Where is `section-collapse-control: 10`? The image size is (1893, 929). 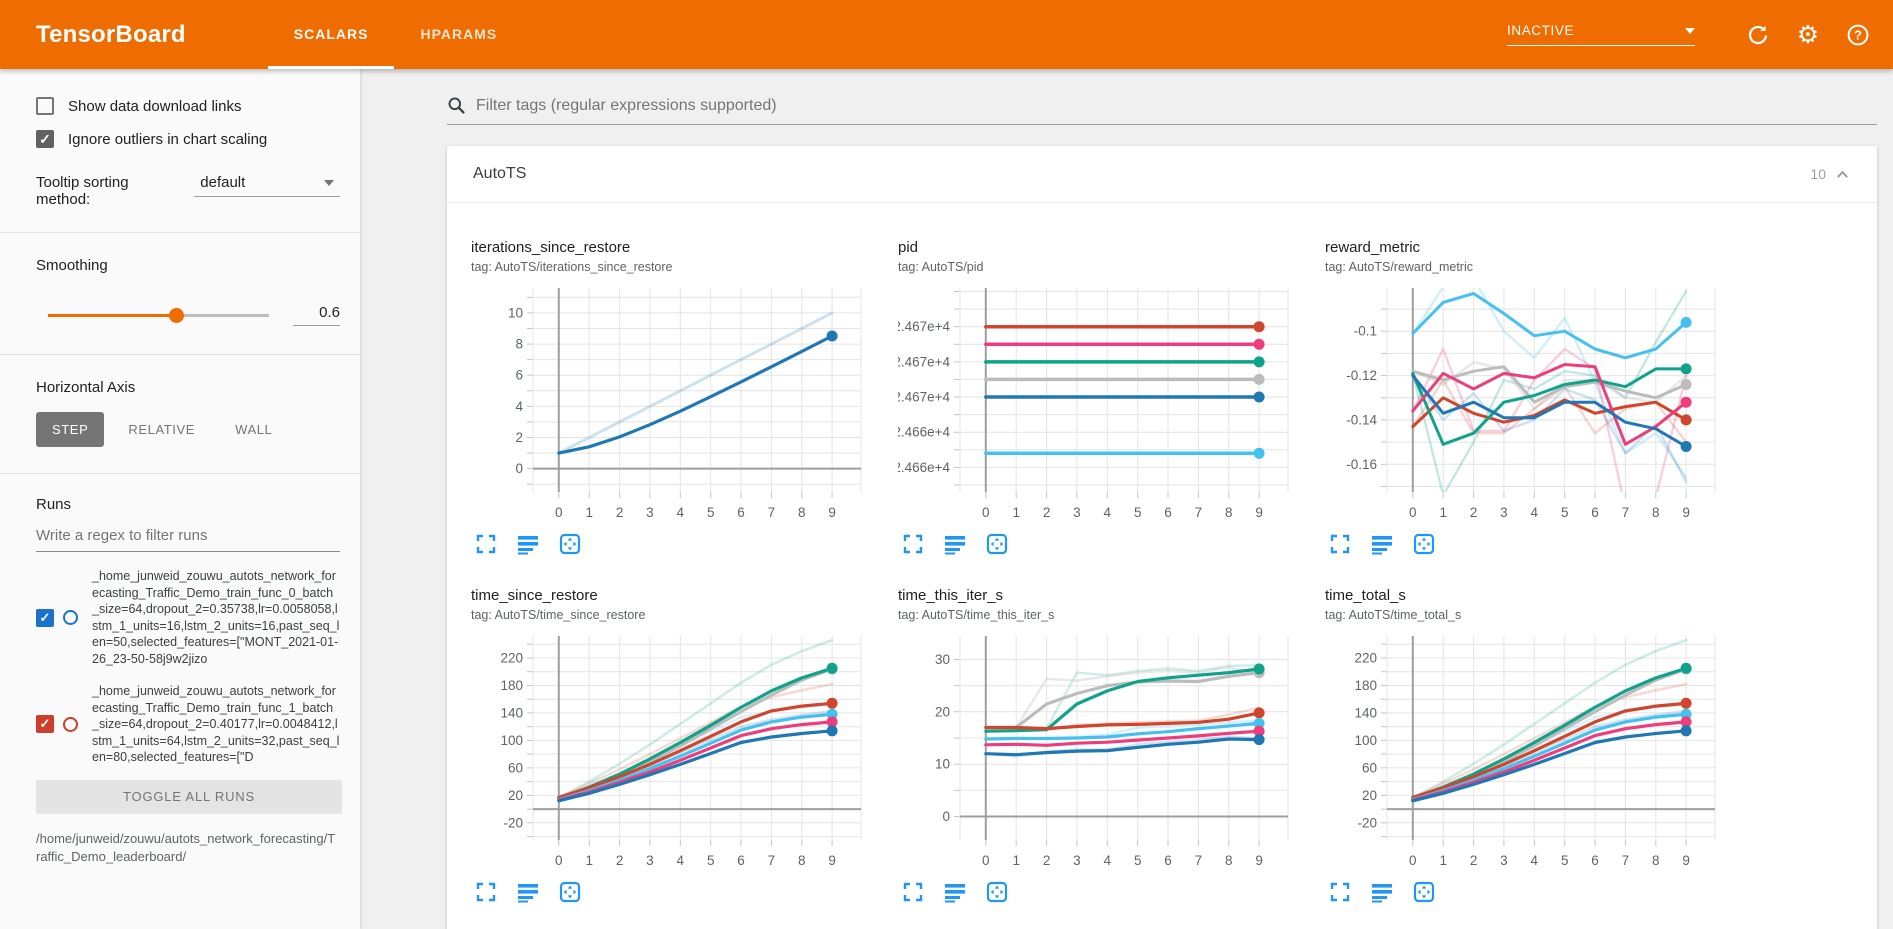
section-collapse-control: 10 is located at coordinates (1830, 174).